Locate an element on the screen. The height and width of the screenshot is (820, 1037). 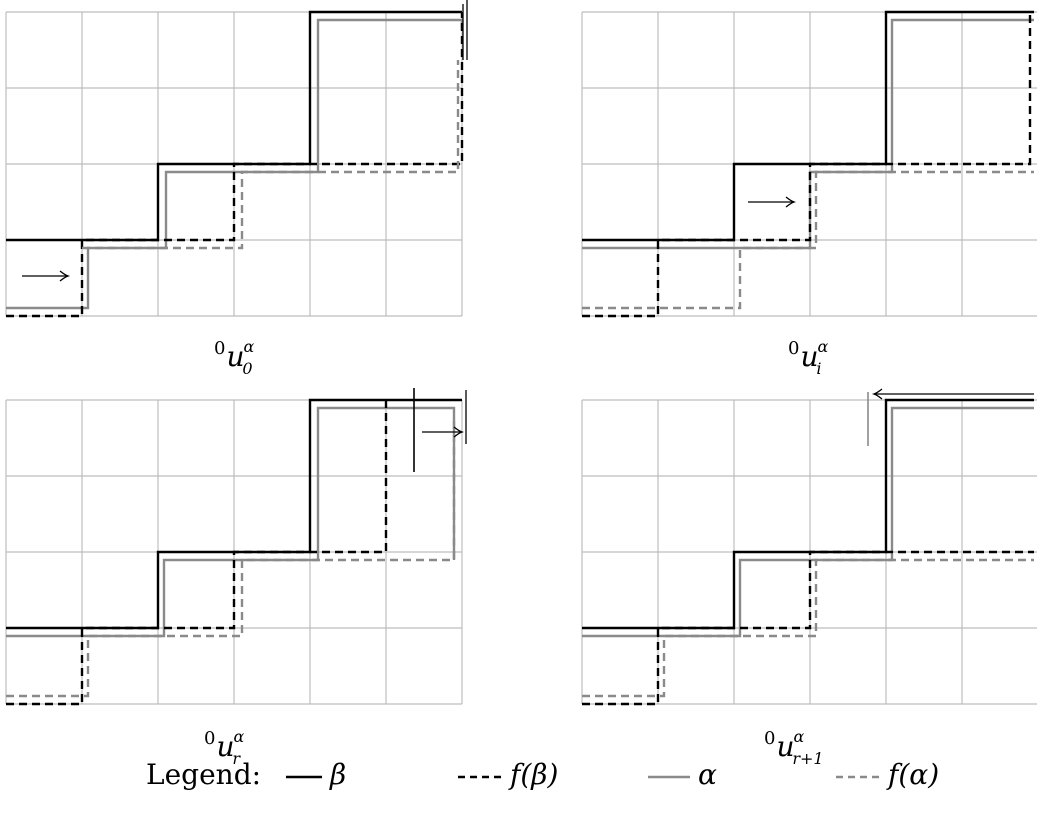
panel3-f-beta-path is located at coordinates (197, 553).